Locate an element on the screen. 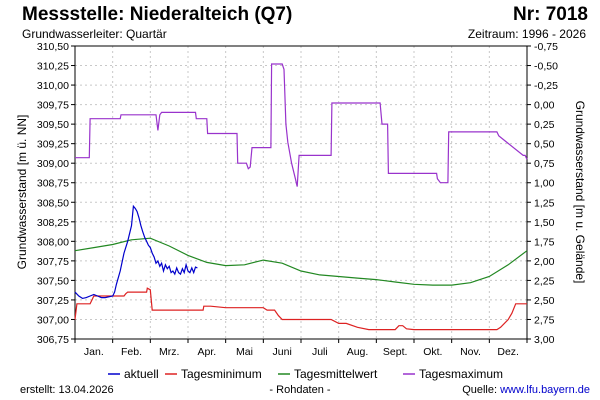 The height and width of the screenshot is (400, 600). y-tick-label-right: 0,75 is located at coordinates (544, 164).